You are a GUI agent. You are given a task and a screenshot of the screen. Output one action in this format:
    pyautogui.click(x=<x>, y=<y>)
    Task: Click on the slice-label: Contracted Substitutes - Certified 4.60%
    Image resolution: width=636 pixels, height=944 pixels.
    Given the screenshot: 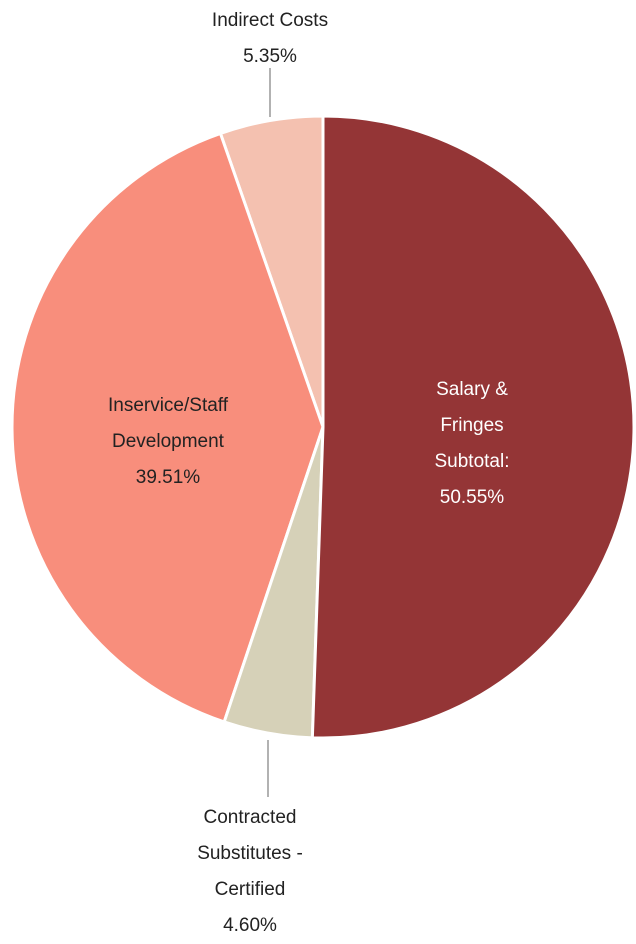 What is the action you would take?
    pyautogui.click(x=250, y=872)
    